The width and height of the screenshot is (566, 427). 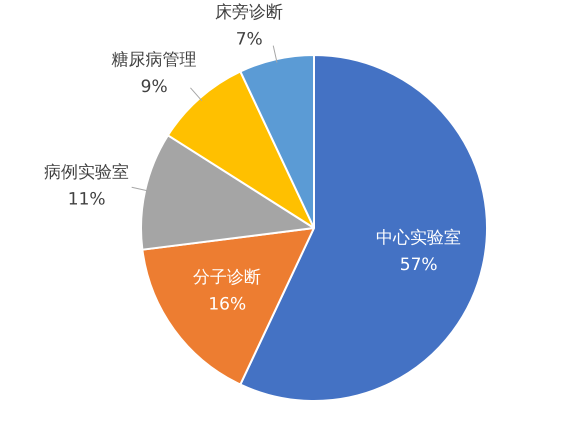 I want to click on data-label: 16%, so click(x=227, y=304).